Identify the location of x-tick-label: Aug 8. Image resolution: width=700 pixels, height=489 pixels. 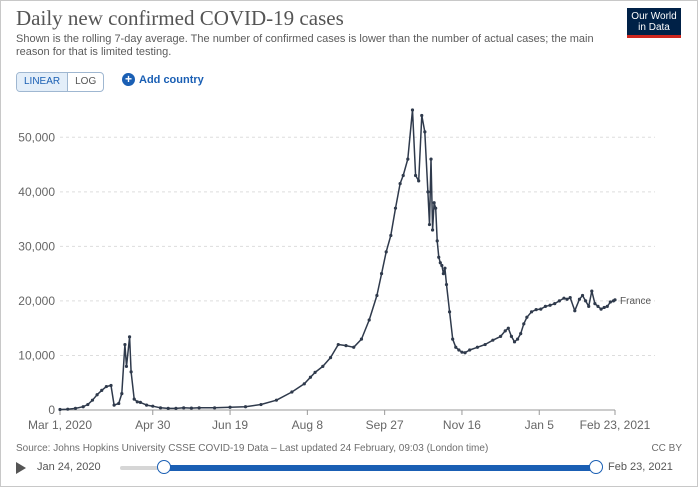
(308, 425).